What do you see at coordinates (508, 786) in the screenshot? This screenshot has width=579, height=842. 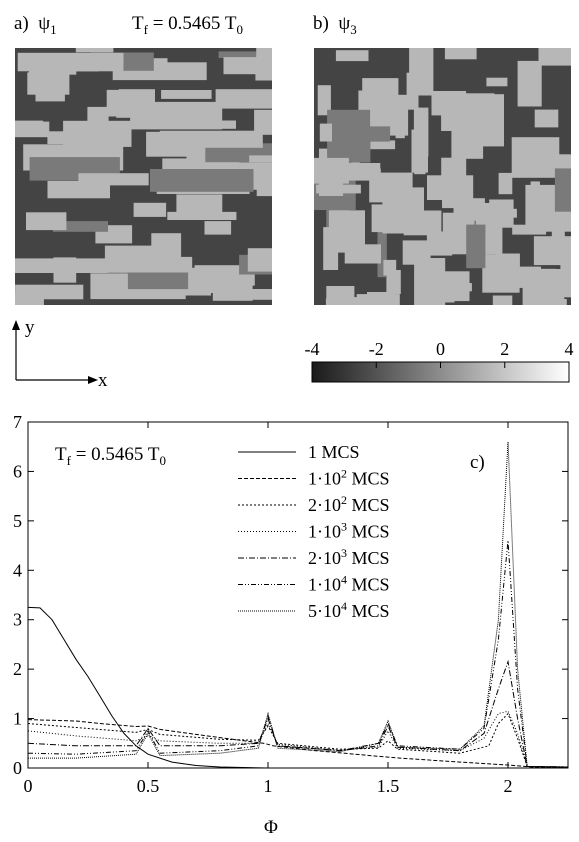 I see `x-tick-label: 2` at bounding box center [508, 786].